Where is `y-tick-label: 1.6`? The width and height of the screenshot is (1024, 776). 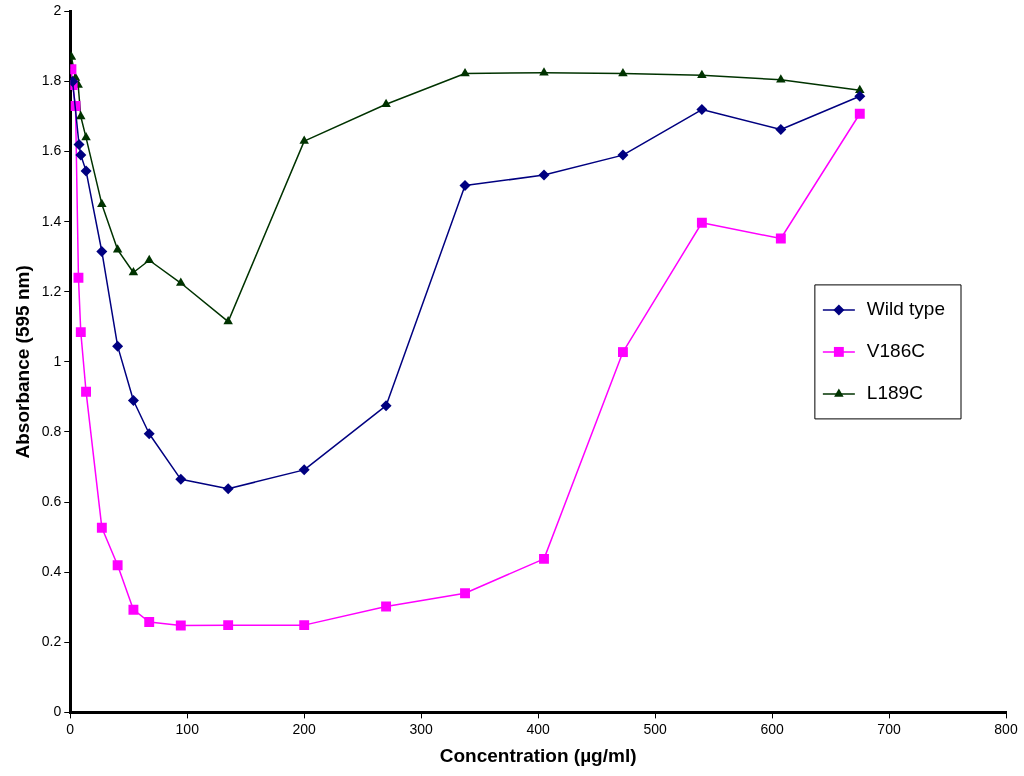 y-tick-label: 1.6 is located at coordinates (51, 150).